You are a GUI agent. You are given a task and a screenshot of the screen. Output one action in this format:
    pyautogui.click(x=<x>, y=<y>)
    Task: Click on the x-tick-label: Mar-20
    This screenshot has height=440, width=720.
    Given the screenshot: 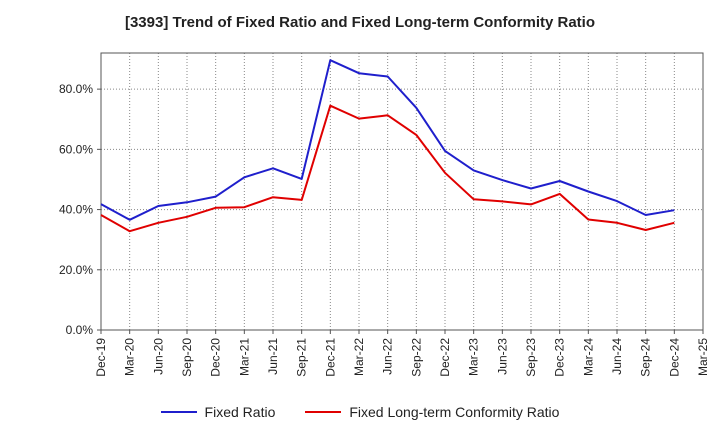 What is the action you would take?
    pyautogui.click(x=130, y=357)
    